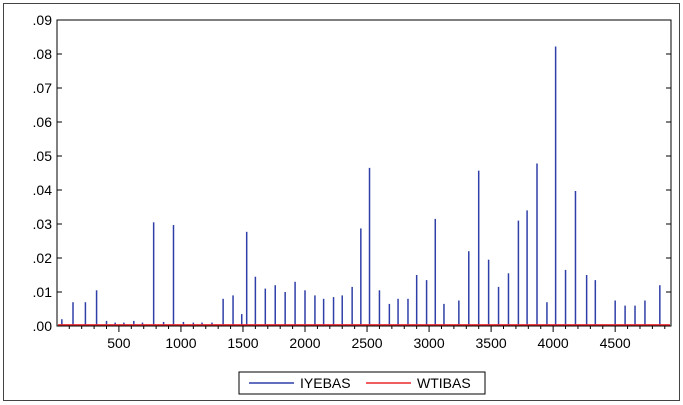 The image size is (683, 405). I want to click on y-tick-label: .02, so click(43, 258).